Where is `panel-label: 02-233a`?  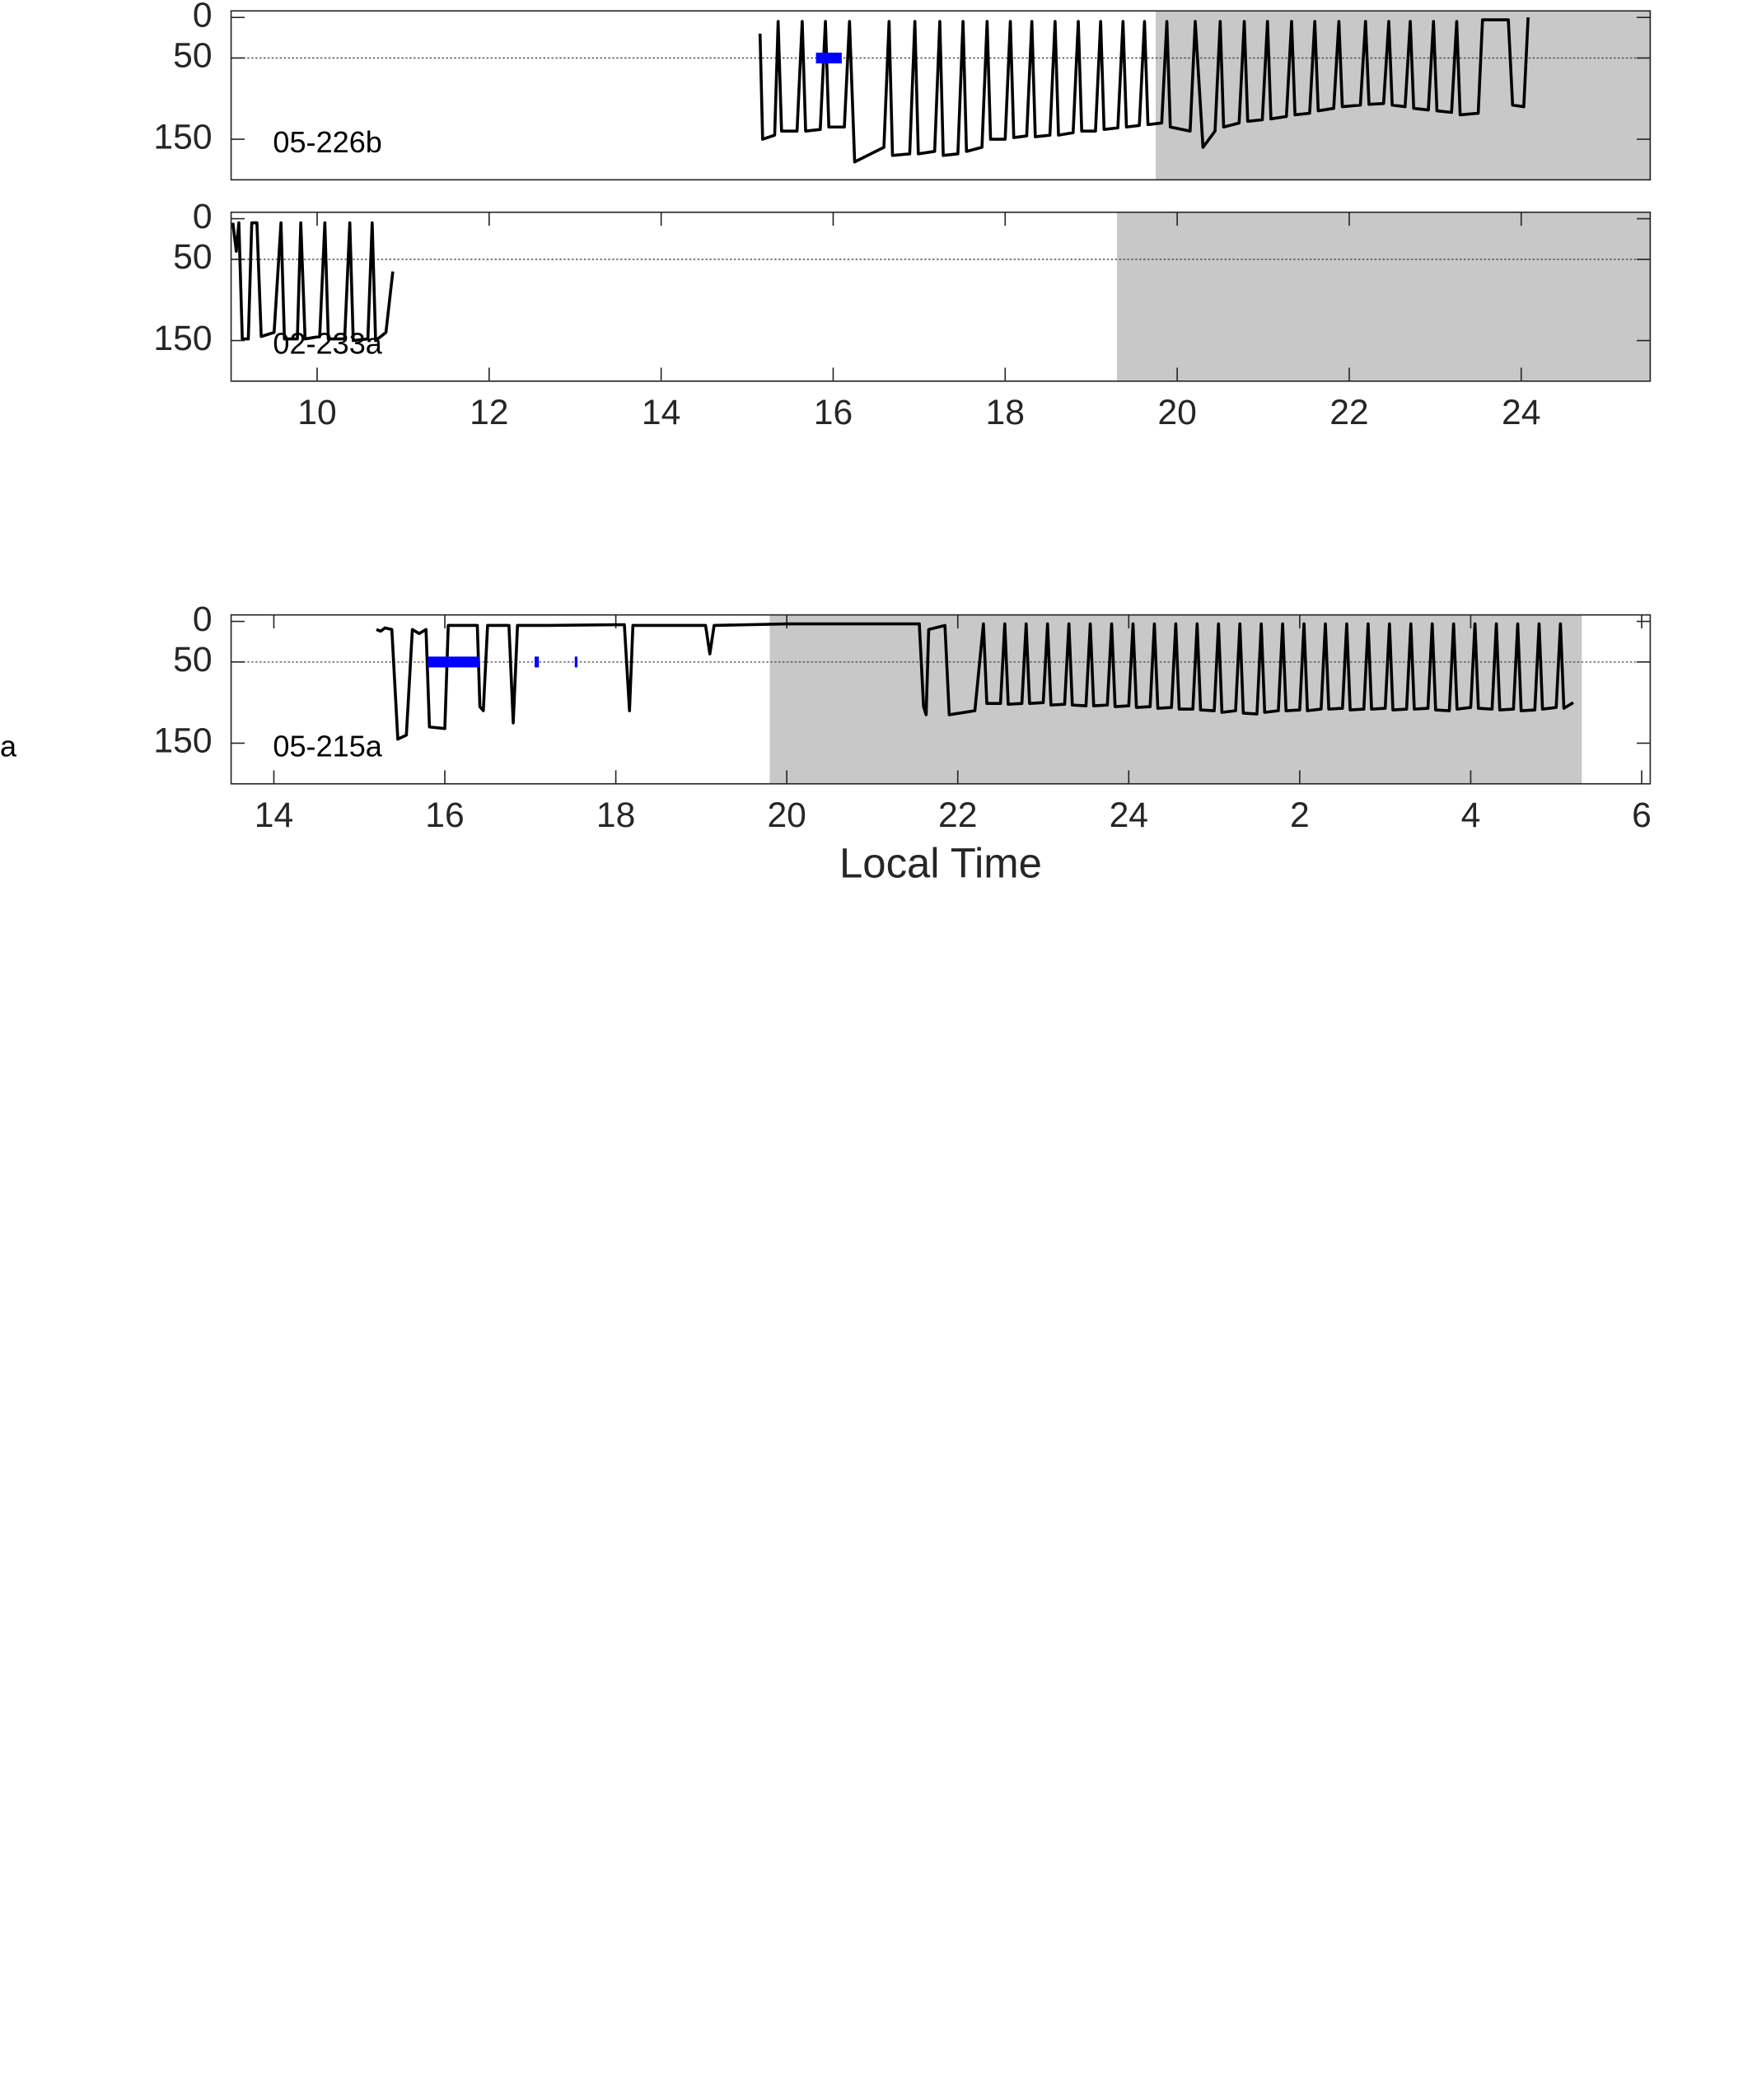 panel-label: 02-233a is located at coordinates (327, 344).